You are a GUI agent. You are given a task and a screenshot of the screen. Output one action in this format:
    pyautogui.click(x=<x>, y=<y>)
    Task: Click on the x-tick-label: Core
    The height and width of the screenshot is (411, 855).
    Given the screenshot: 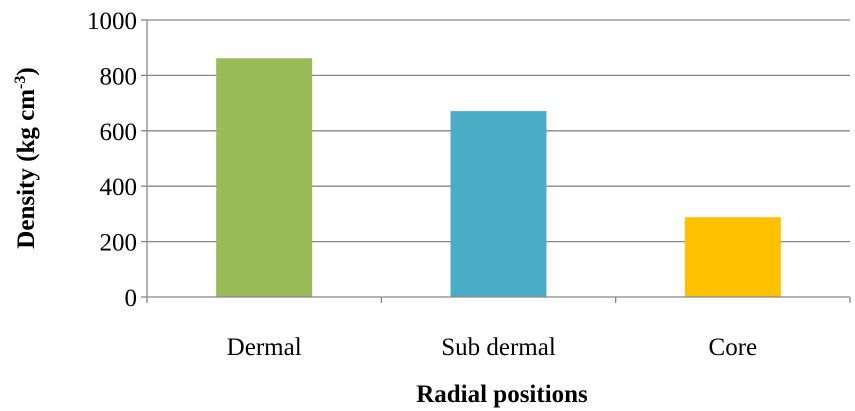 What is the action you would take?
    pyautogui.click(x=733, y=347)
    